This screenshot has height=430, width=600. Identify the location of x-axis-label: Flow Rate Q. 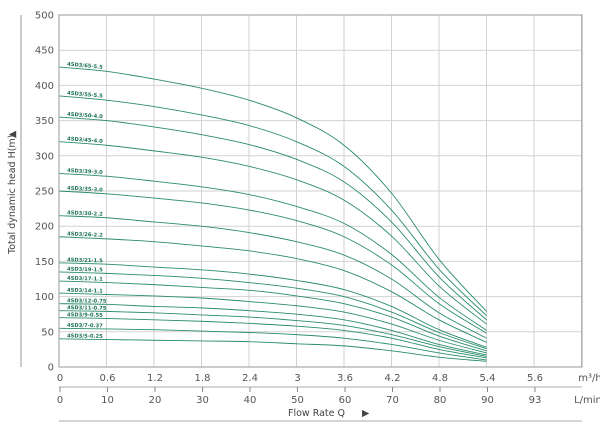
(316, 413).